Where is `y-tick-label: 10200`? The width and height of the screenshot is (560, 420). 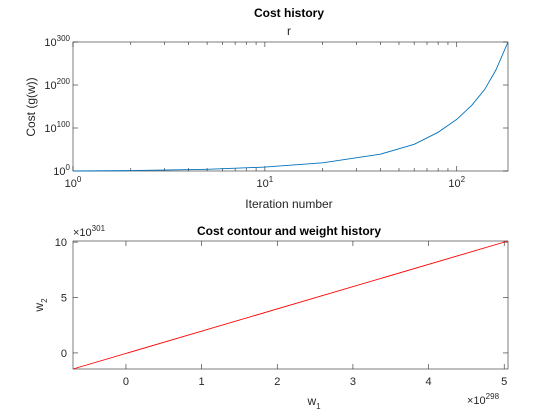
y-tick-label: 10200 is located at coordinates (57, 84).